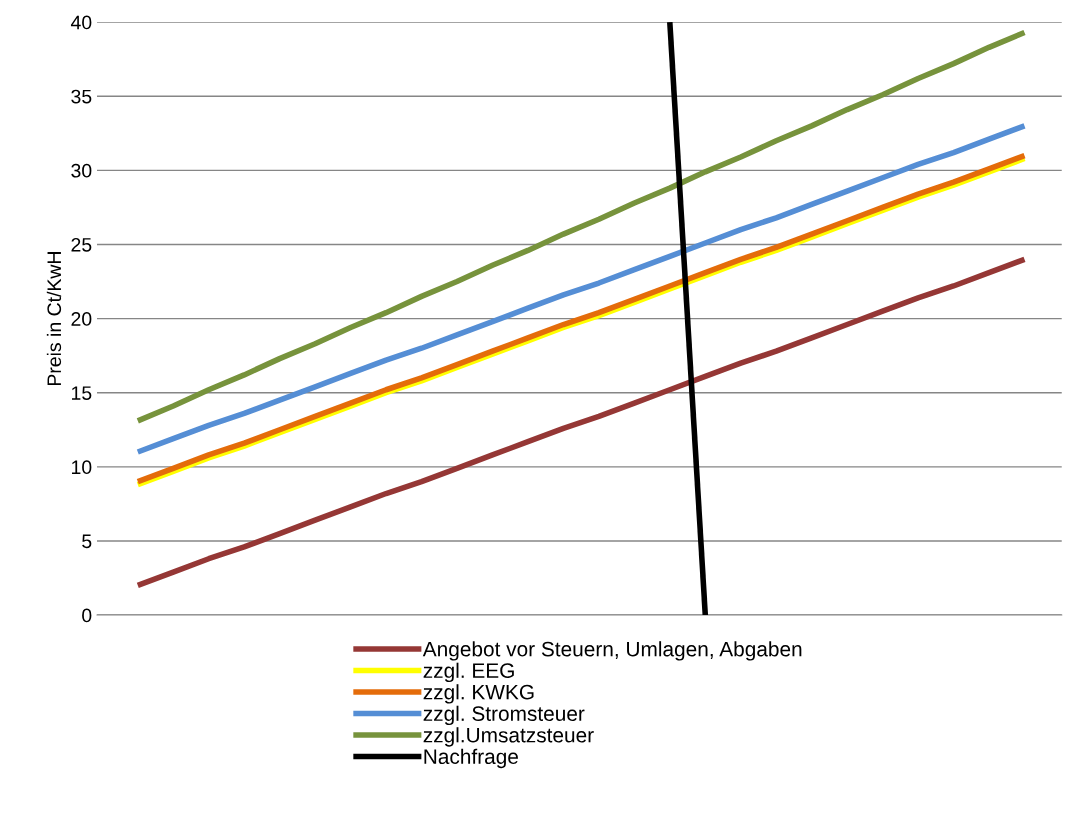 The height and width of the screenshot is (819, 1066). I want to click on y-tick-label: 40, so click(81, 22).